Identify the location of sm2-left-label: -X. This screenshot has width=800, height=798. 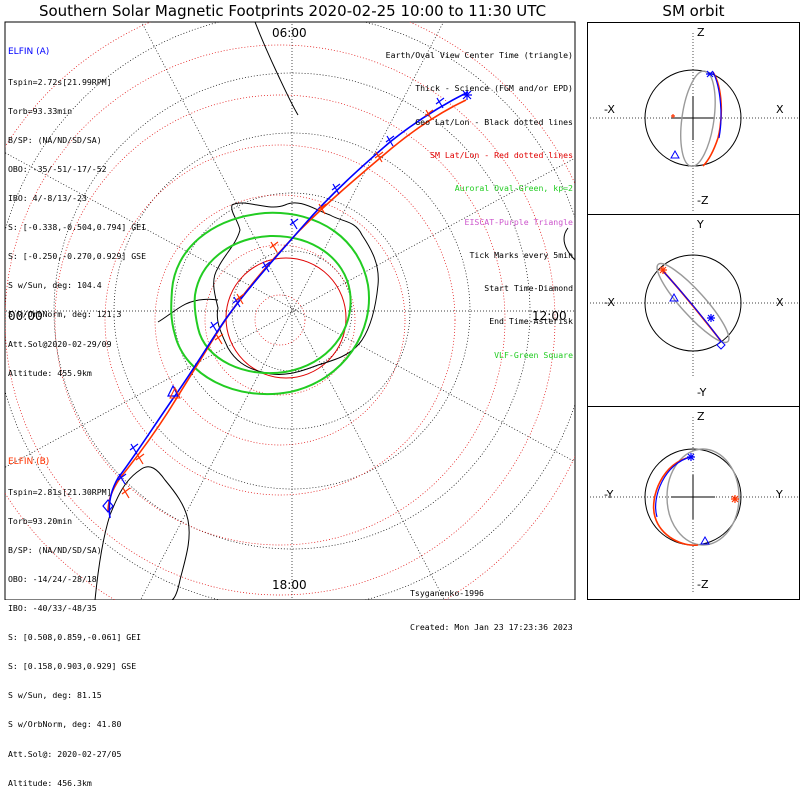
(609, 302).